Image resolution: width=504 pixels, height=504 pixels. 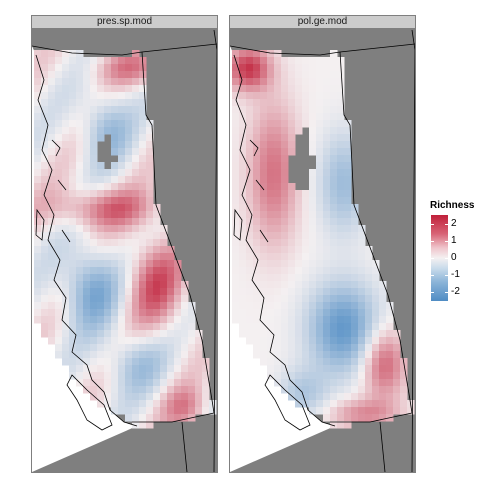 What do you see at coordinates (454, 240) in the screenshot?
I see `legend-tick-label: 1` at bounding box center [454, 240].